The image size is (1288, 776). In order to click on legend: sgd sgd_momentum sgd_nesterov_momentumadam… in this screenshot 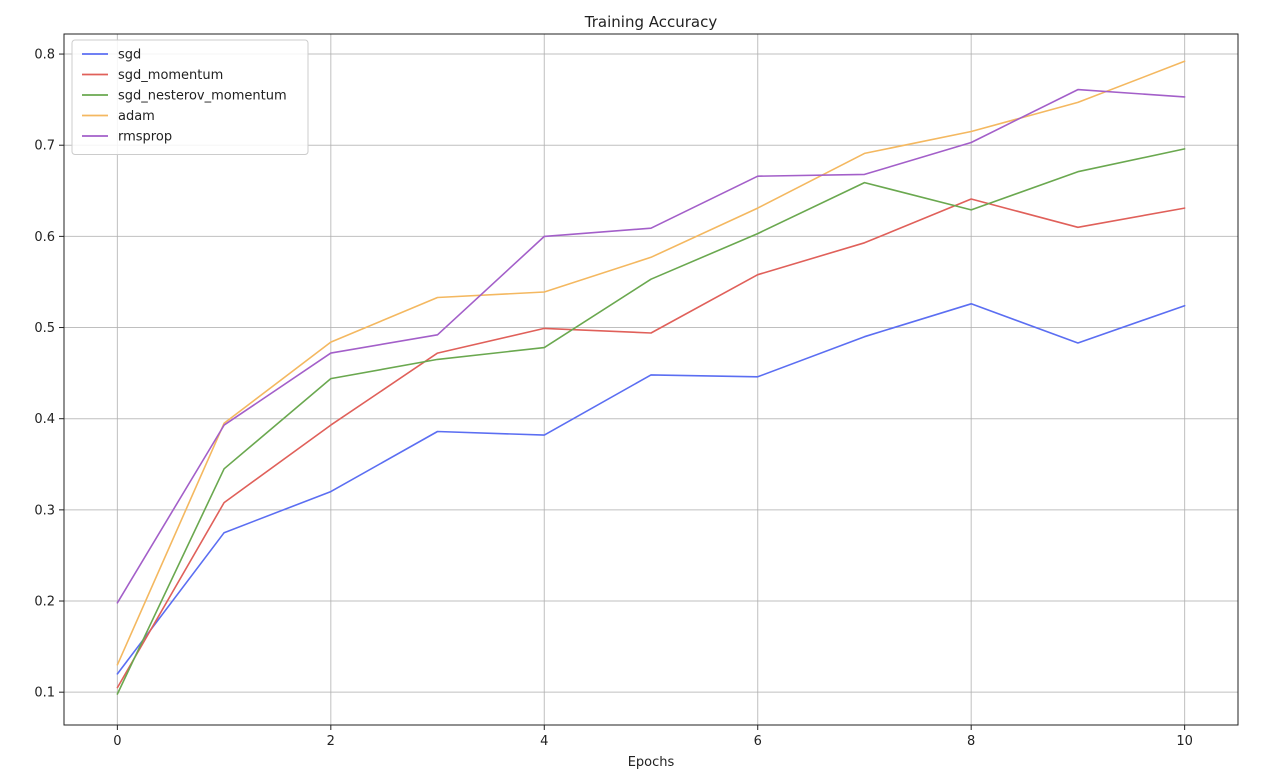, I will do `click(190, 97)`.